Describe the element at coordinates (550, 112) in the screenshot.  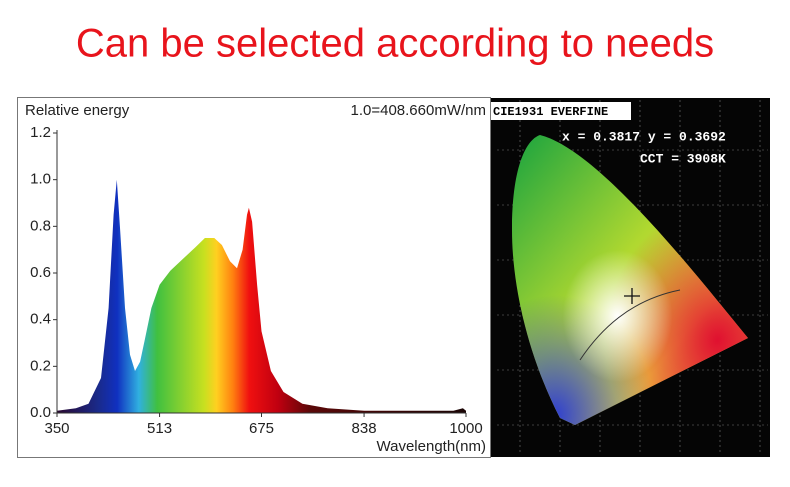
I see `cie-label: CIE1931 EVERFINE` at that location.